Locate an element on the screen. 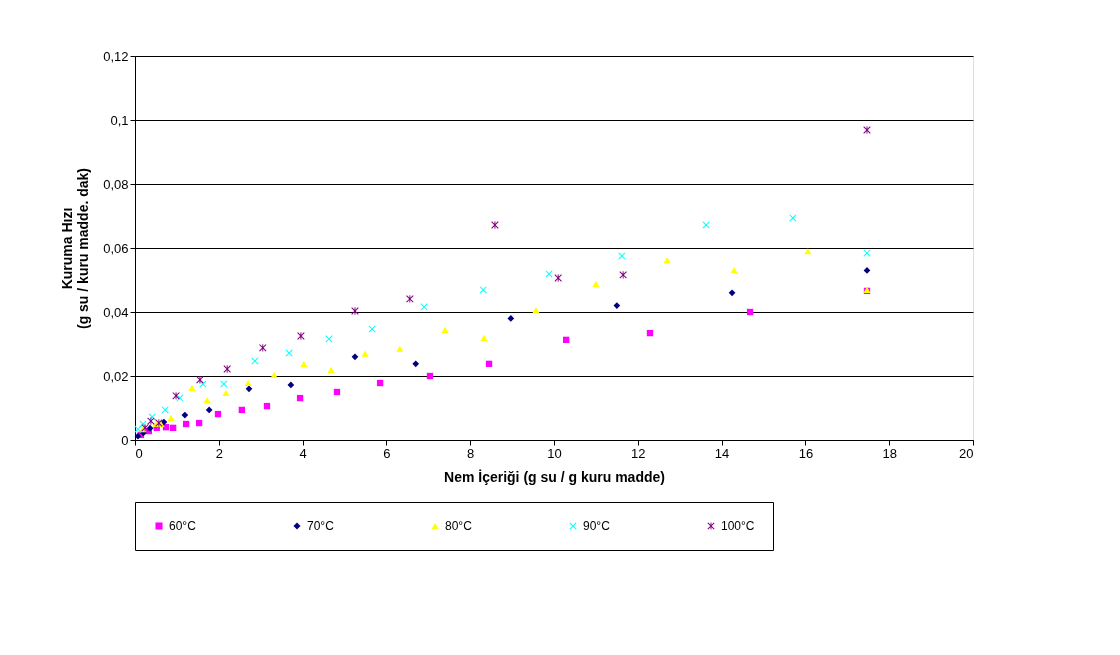  legend-label: 100°C is located at coordinates (738, 526).